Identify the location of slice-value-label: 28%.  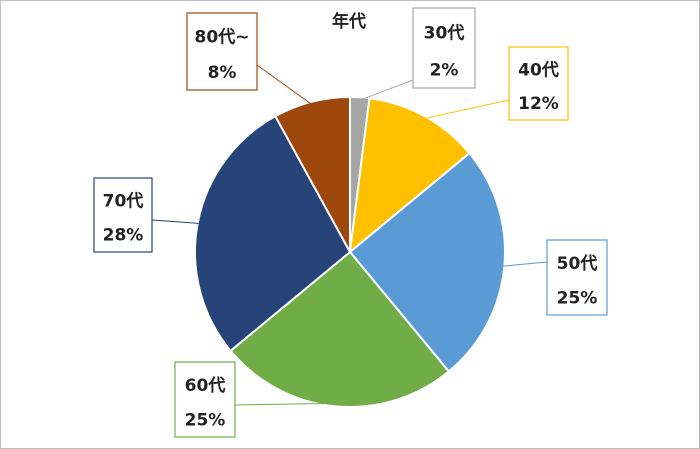
(123, 236).